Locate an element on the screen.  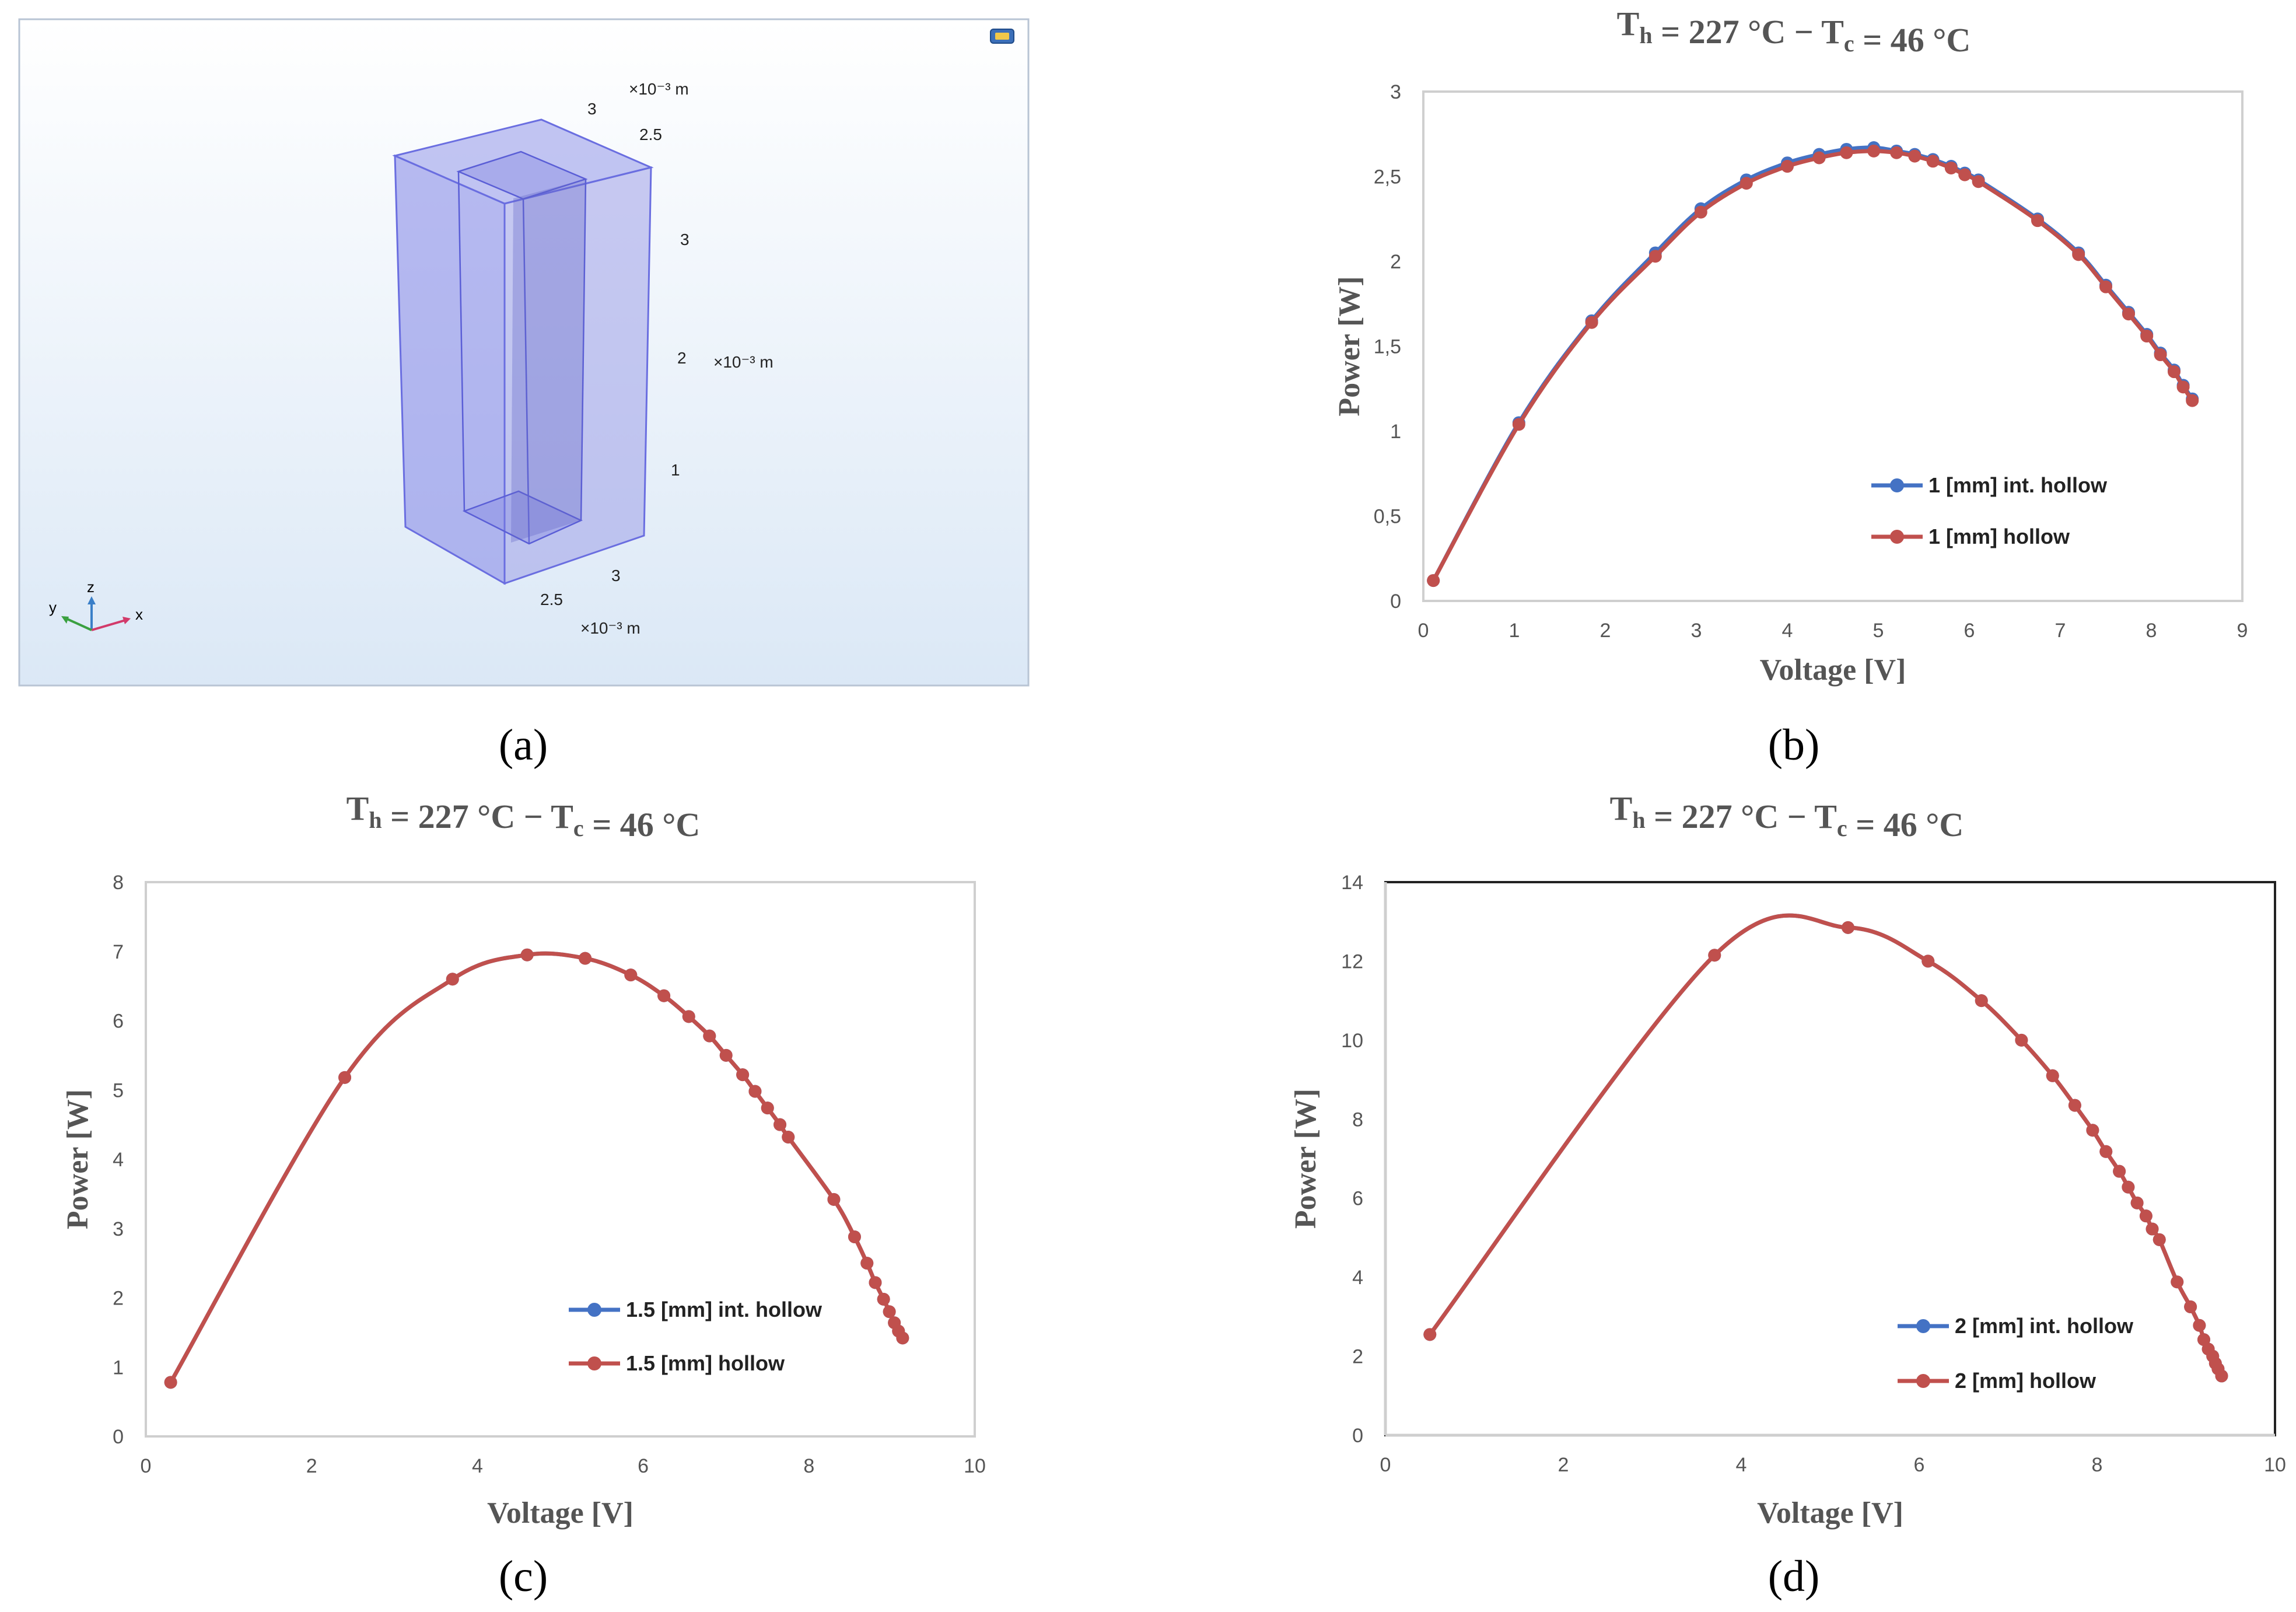
box-geometry is located at coordinates (523, 352).